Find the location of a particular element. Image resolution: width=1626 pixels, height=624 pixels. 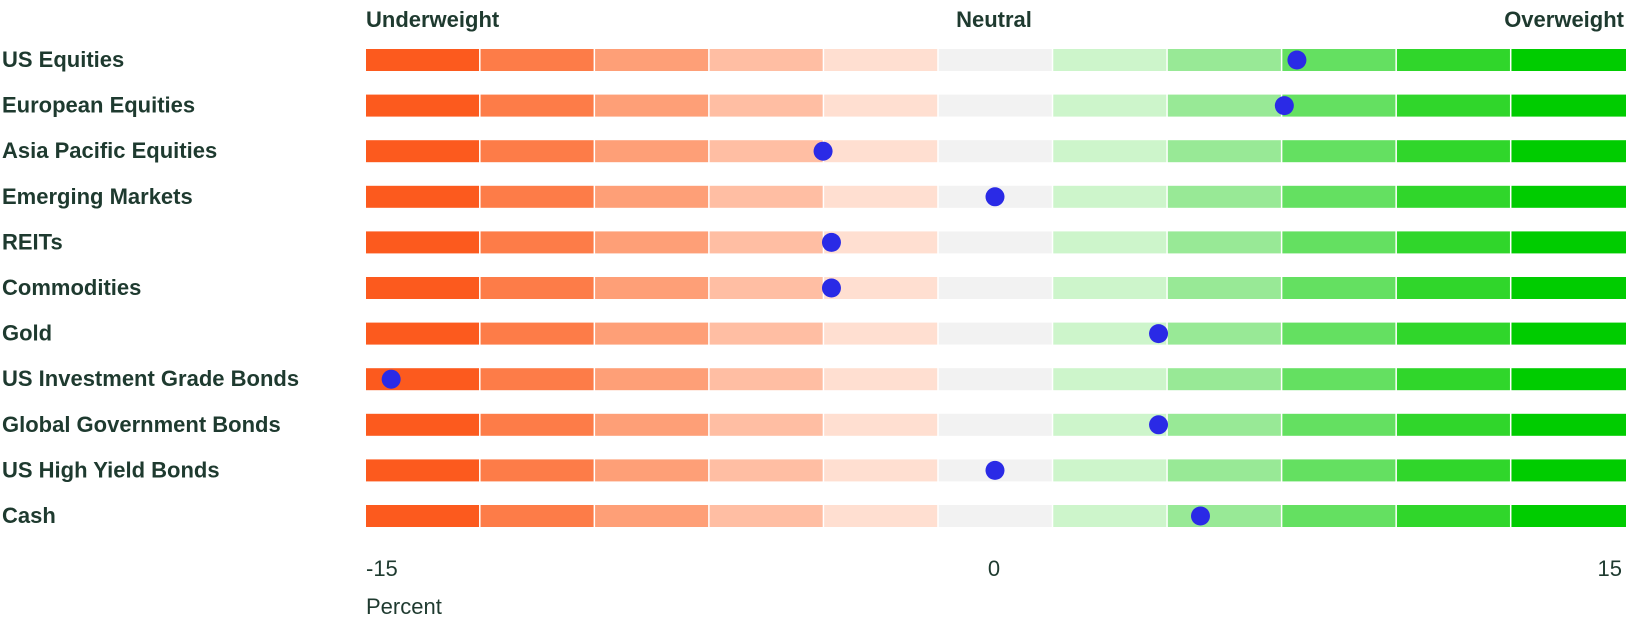

chart-row: Emerging Markets is located at coordinates (814, 196).